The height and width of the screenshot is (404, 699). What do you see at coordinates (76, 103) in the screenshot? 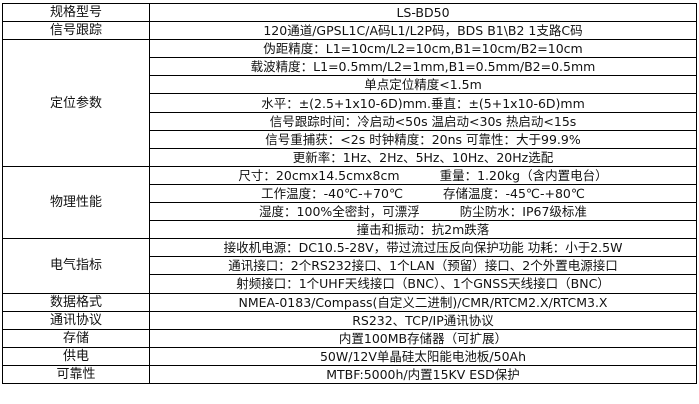
I see `spec-label: 定位参数` at bounding box center [76, 103].